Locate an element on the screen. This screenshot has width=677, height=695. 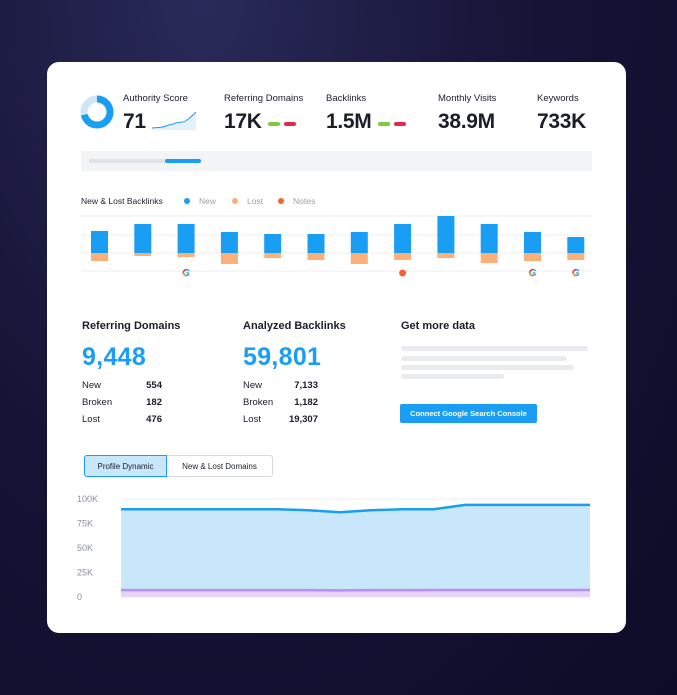
progress-segment-inactive is located at coordinates (127, 161).